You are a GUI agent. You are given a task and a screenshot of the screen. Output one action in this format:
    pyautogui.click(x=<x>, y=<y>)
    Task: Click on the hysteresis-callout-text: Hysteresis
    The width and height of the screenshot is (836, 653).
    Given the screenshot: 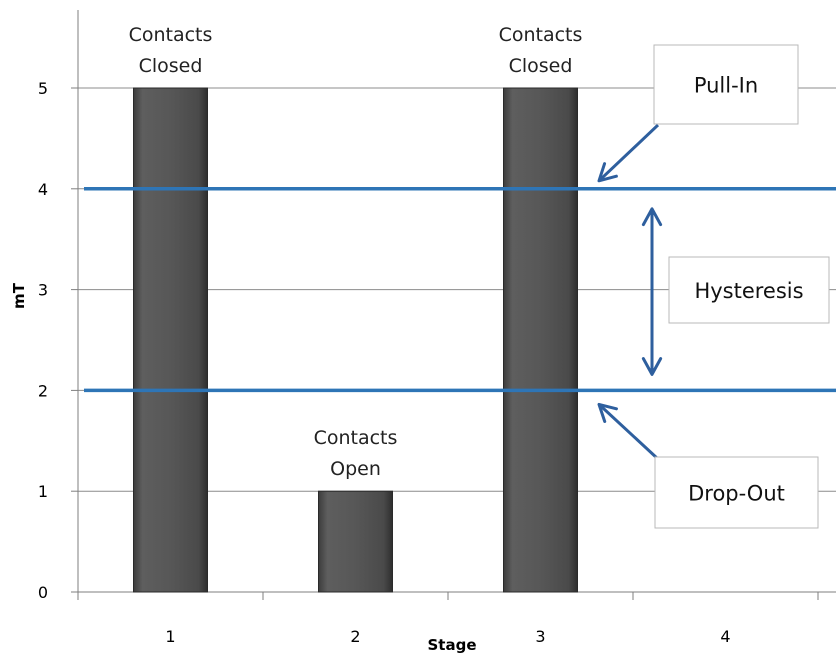 What is the action you would take?
    pyautogui.click(x=748, y=291)
    